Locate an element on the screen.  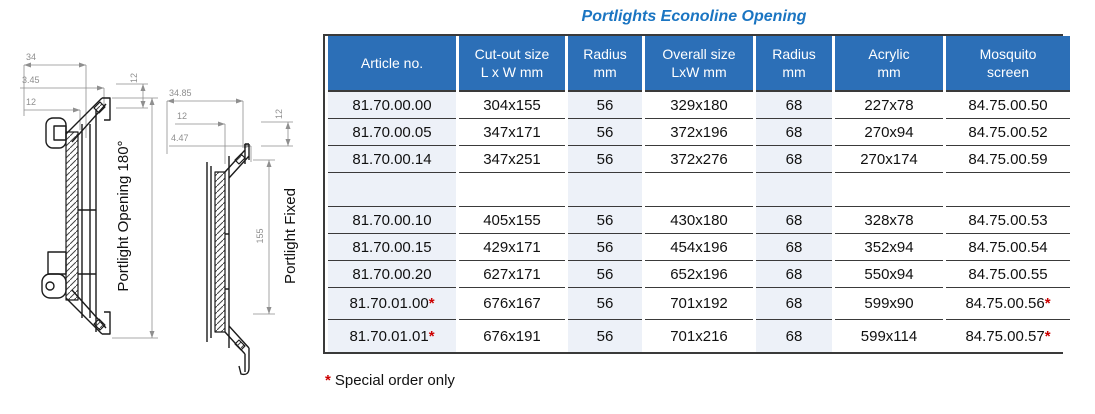
table-cell: 84.75.00.56* is located at coordinates (1008, 304).